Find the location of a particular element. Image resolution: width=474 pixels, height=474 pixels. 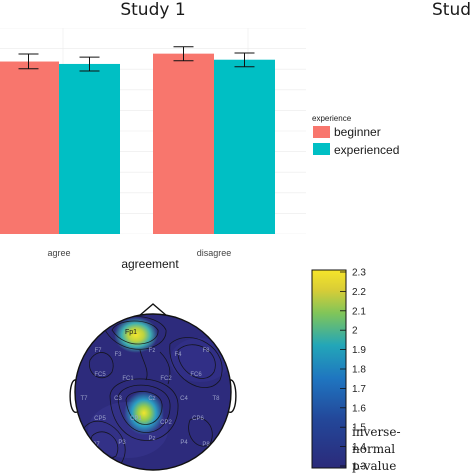

electrode-CP5: CP5 is located at coordinates (100, 419).